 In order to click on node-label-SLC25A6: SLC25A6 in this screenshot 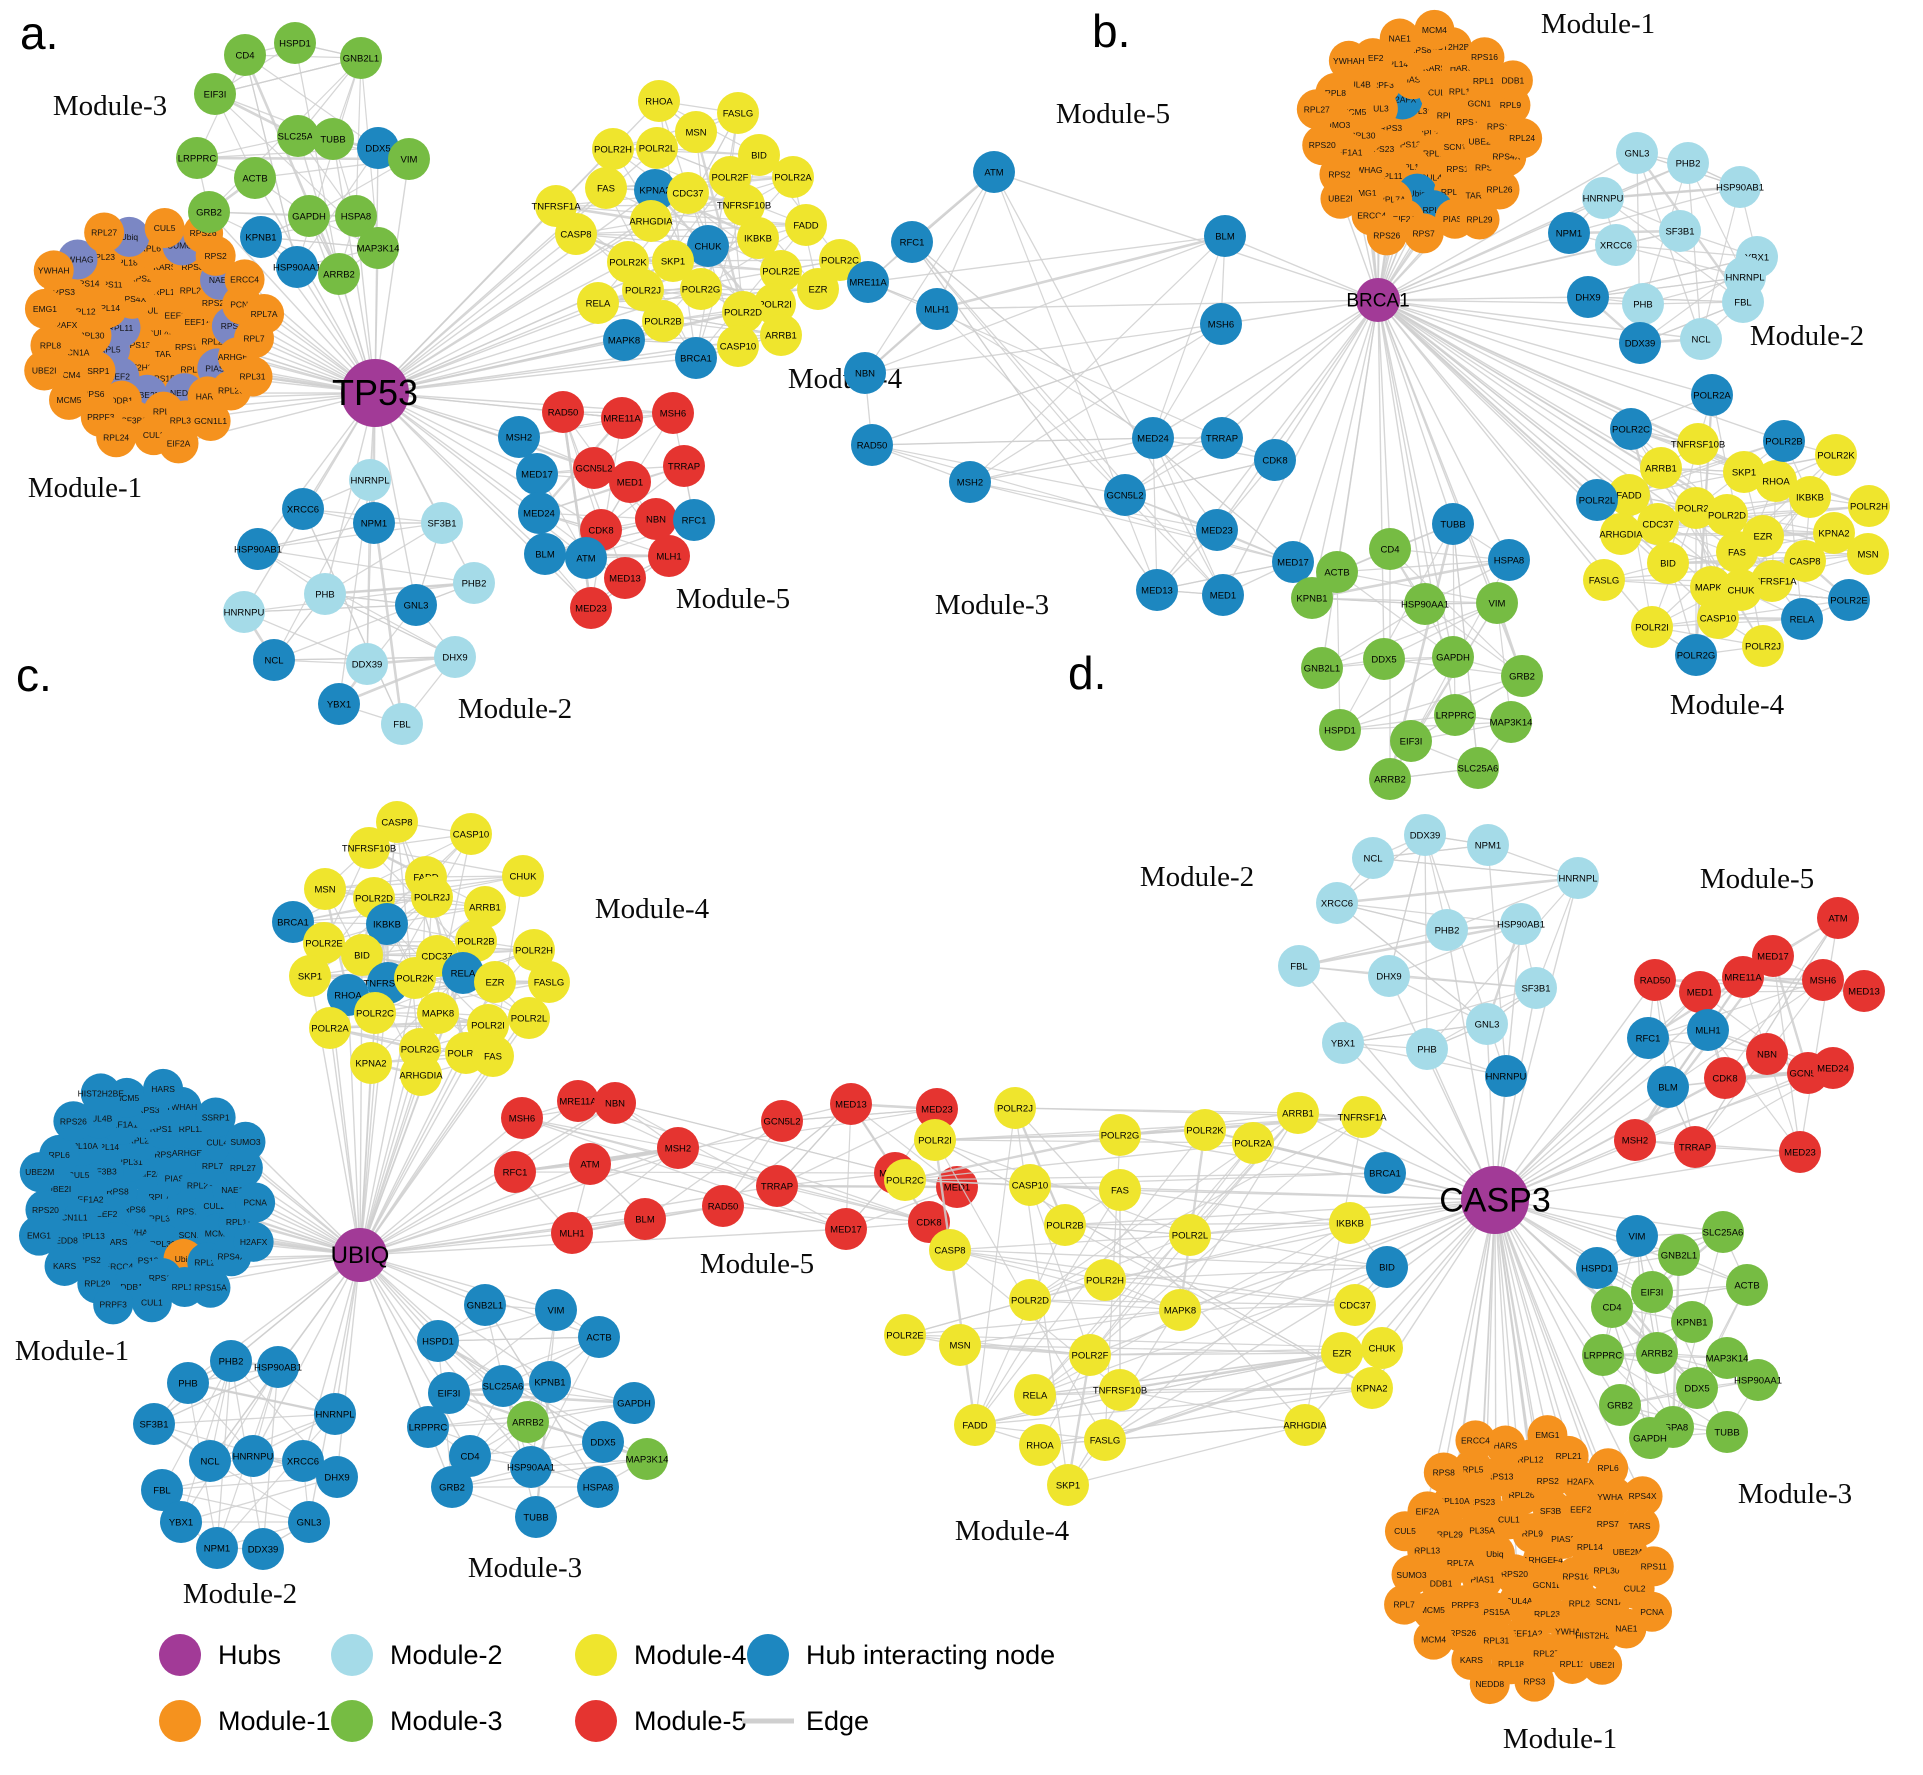, I will do `click(503, 1387)`.